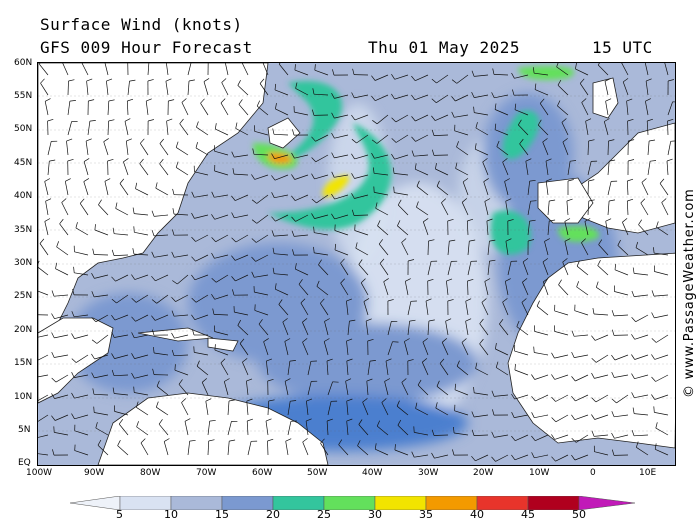 The width and height of the screenshot is (700, 525). I want to click on colorbar-low-arrow, so click(95, 503).